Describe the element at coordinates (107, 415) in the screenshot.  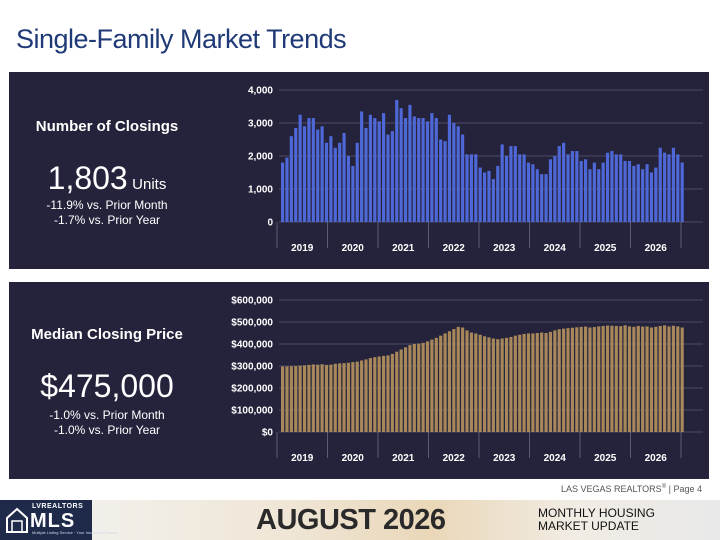
I see `price-vs-month: -1.0% vs. Prior Month` at that location.